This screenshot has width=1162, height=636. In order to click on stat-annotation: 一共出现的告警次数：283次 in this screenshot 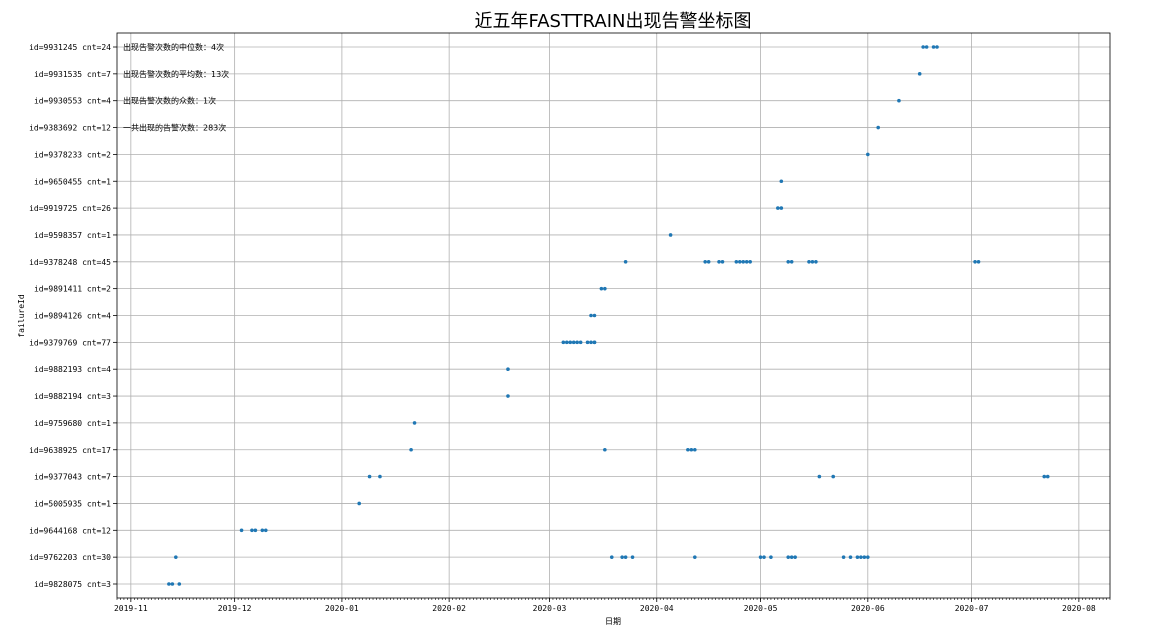, I will do `click(174, 128)`.